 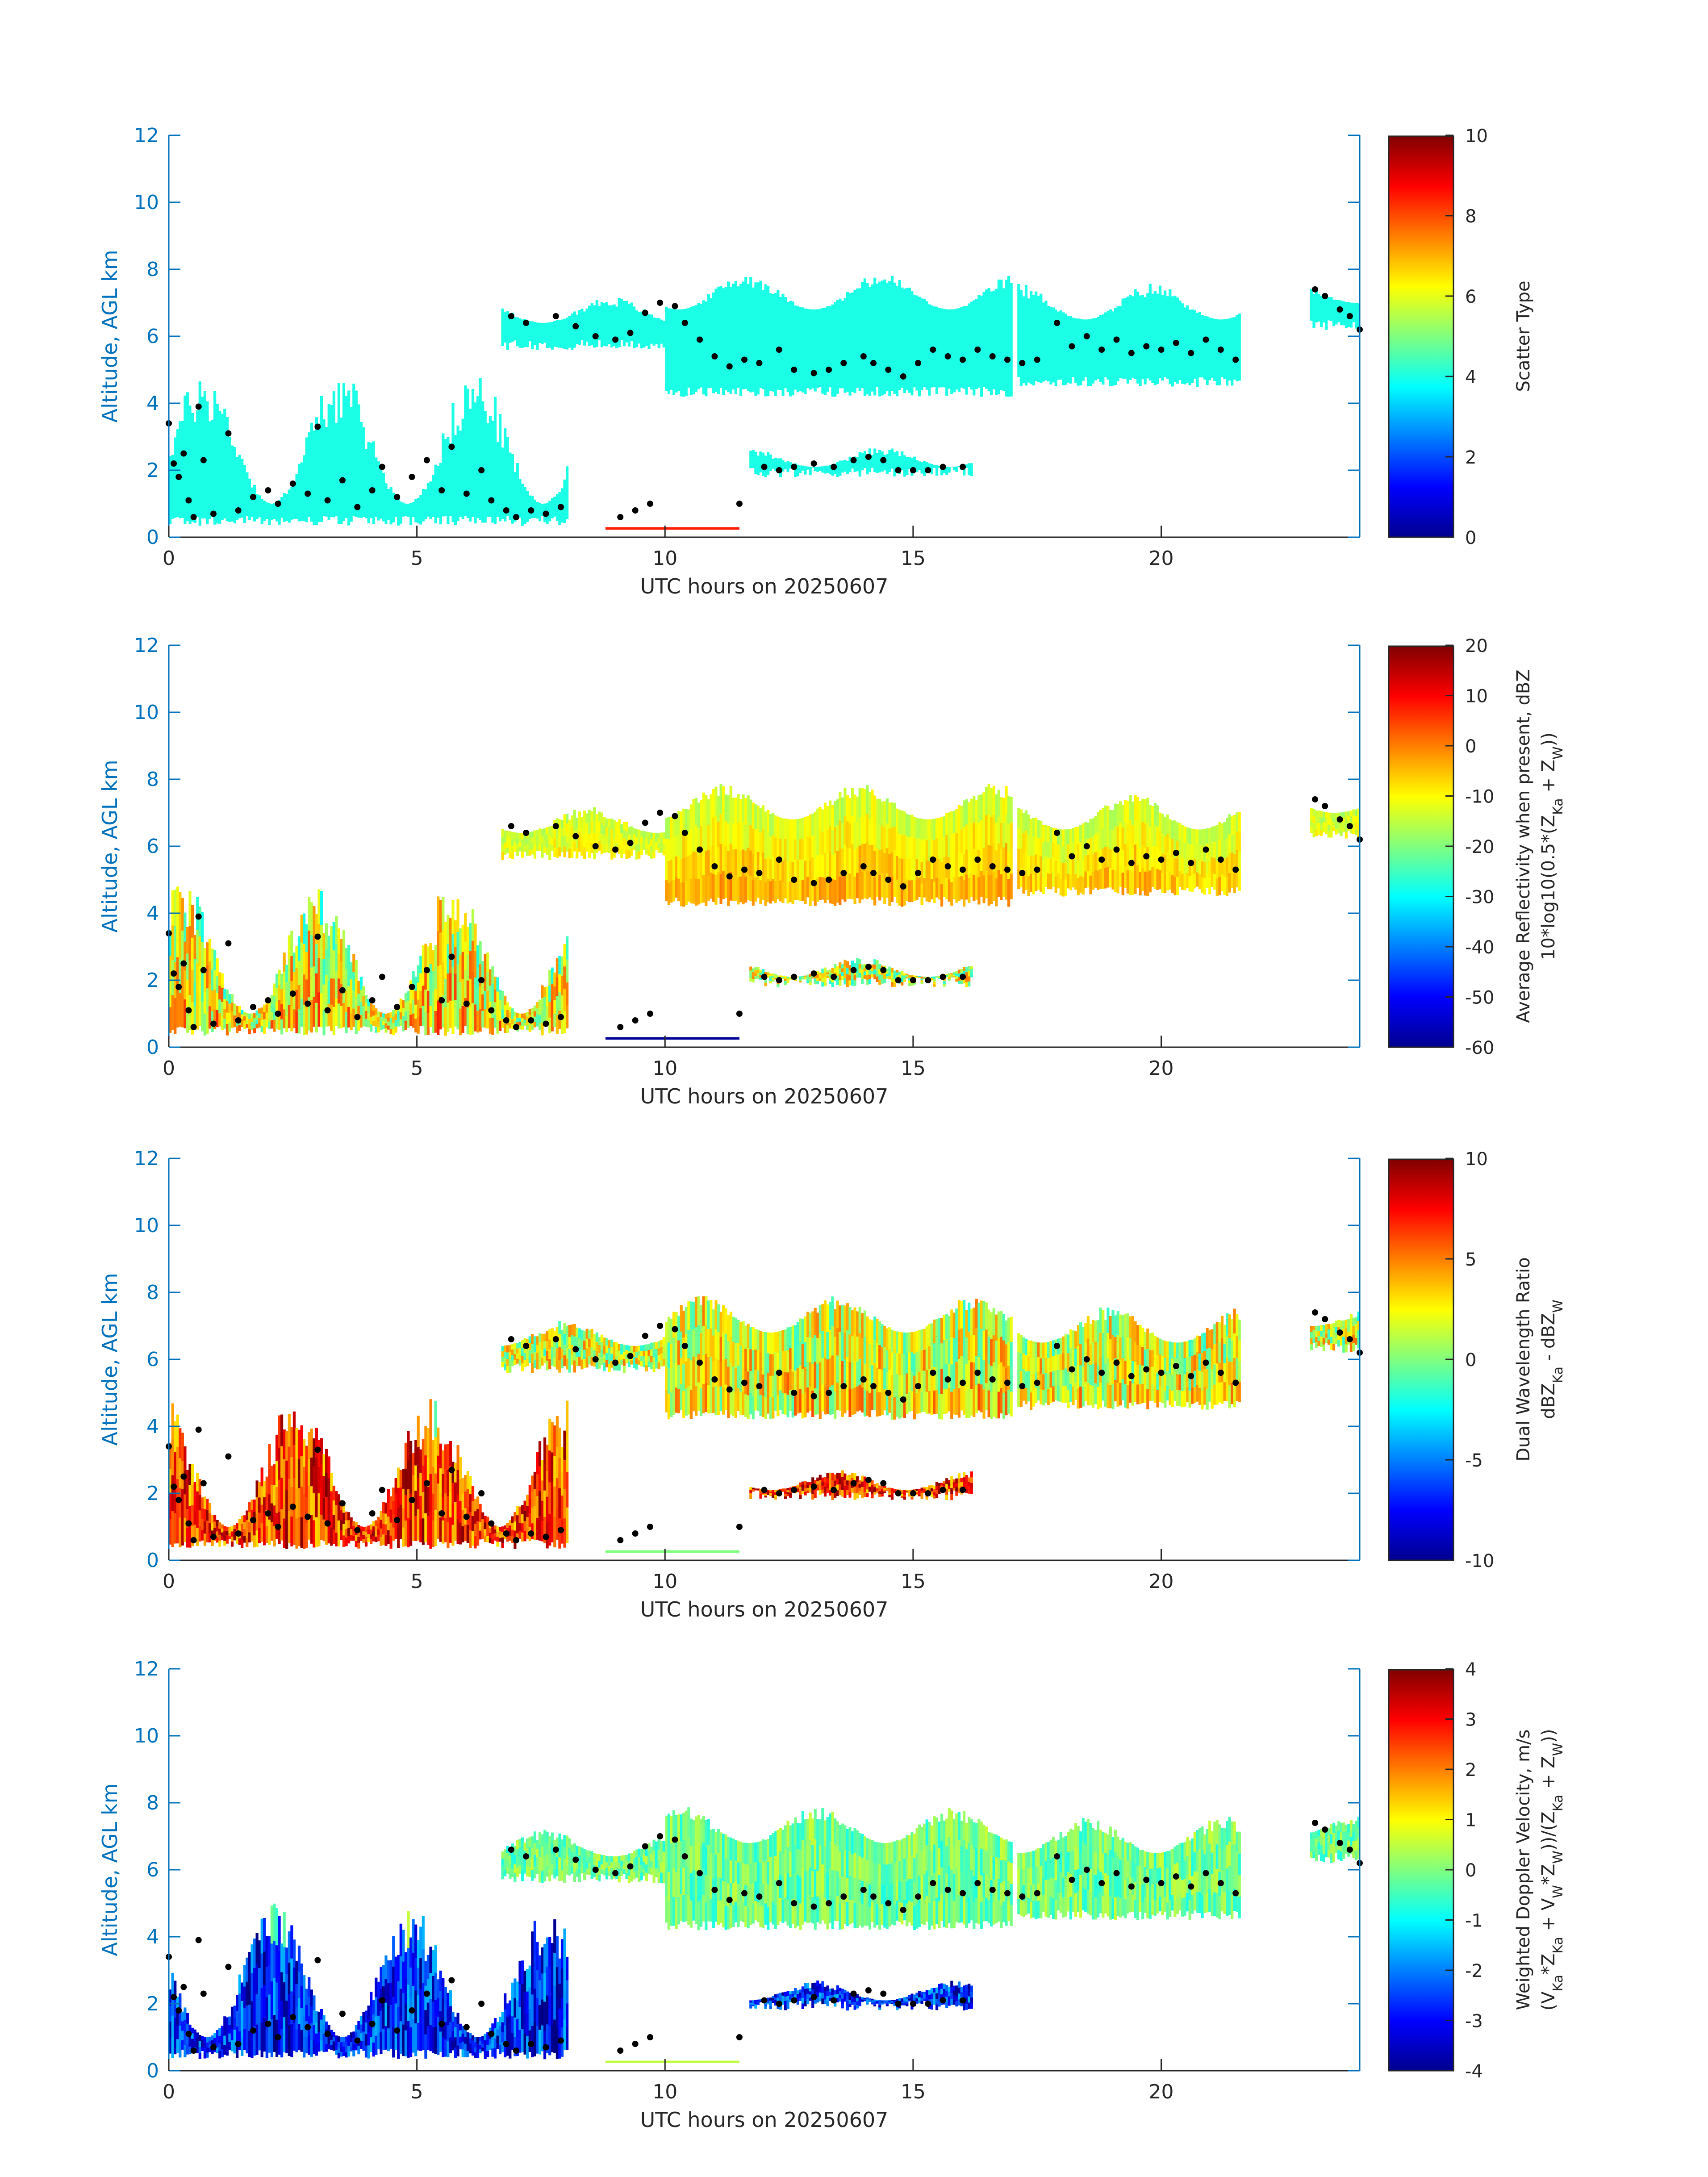 What do you see at coordinates (152, 779) in the screenshot?
I see `y-tick-label: 8` at bounding box center [152, 779].